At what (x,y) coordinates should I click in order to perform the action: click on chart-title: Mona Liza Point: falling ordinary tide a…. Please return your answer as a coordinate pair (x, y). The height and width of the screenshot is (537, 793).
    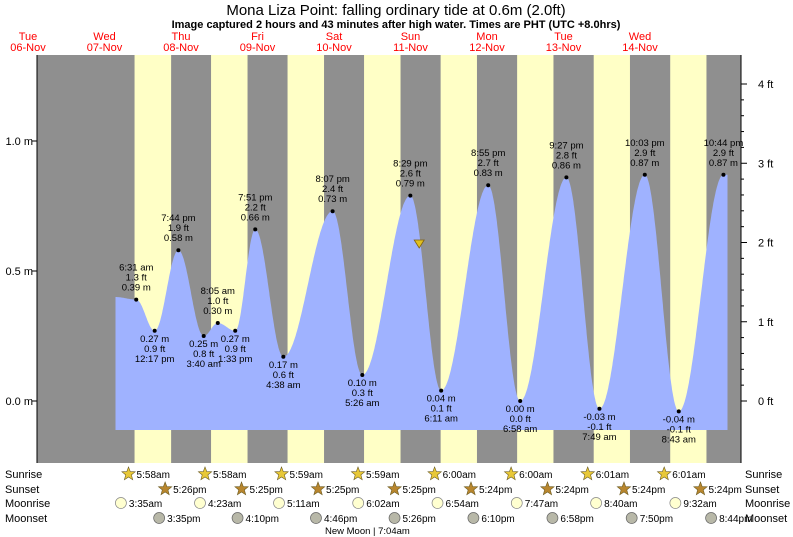
    Looking at the image, I should click on (395, 10).